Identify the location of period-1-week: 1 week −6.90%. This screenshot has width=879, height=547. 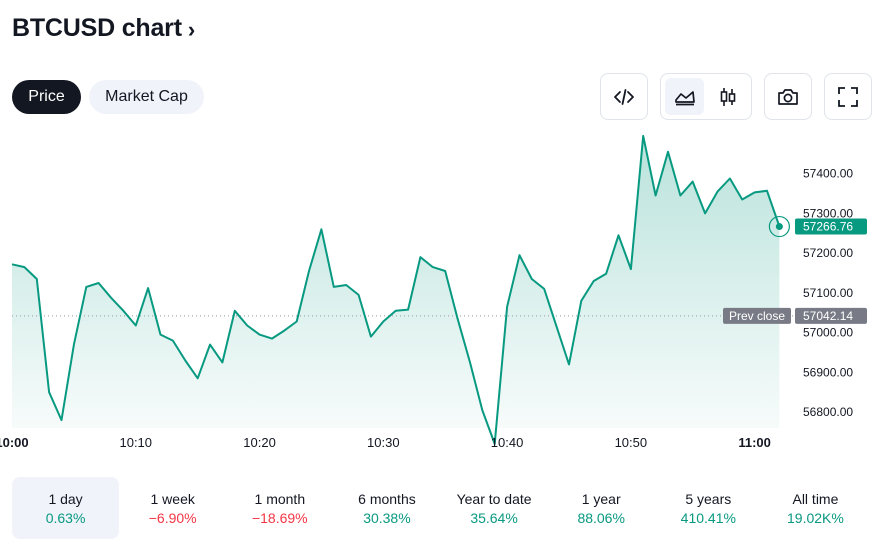
(172, 508).